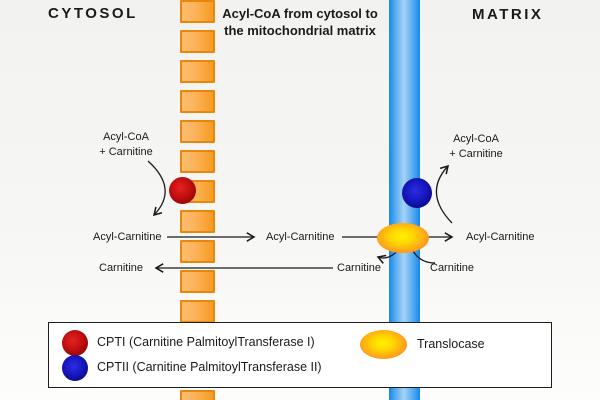  What do you see at coordinates (508, 14) in the screenshot?
I see `matrix-title: MATRIX` at bounding box center [508, 14].